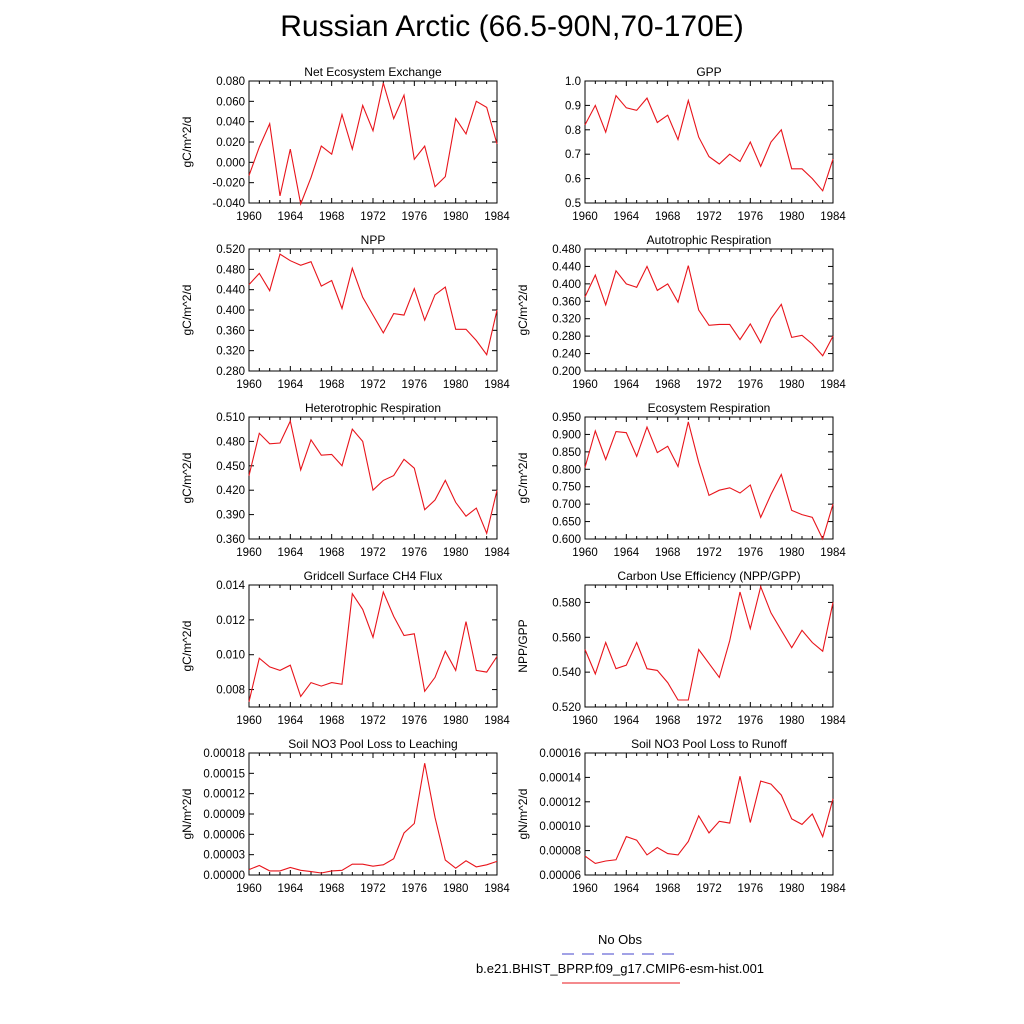 The height and width of the screenshot is (1024, 1024). I want to click on y-tick-label: 0.00014, so click(560, 778).